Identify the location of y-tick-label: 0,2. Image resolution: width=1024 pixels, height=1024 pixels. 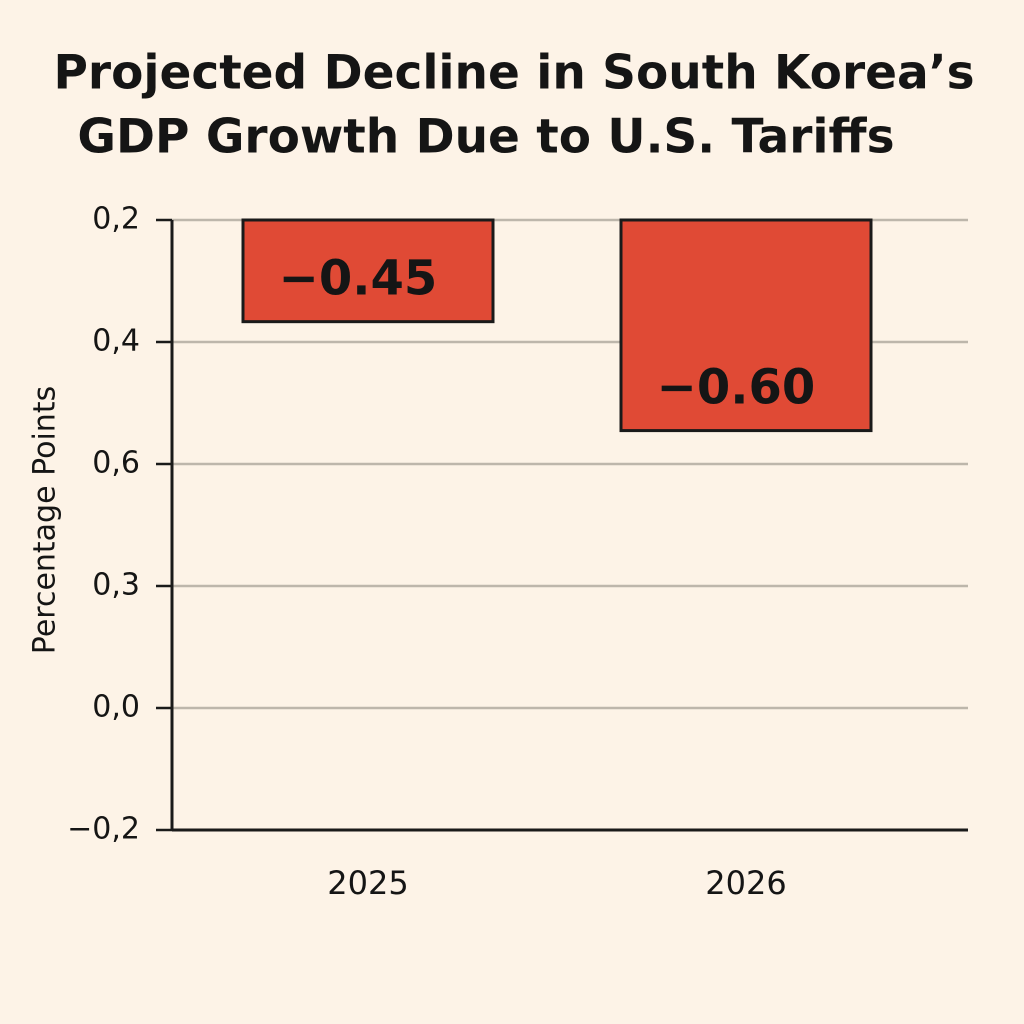
(116, 219).